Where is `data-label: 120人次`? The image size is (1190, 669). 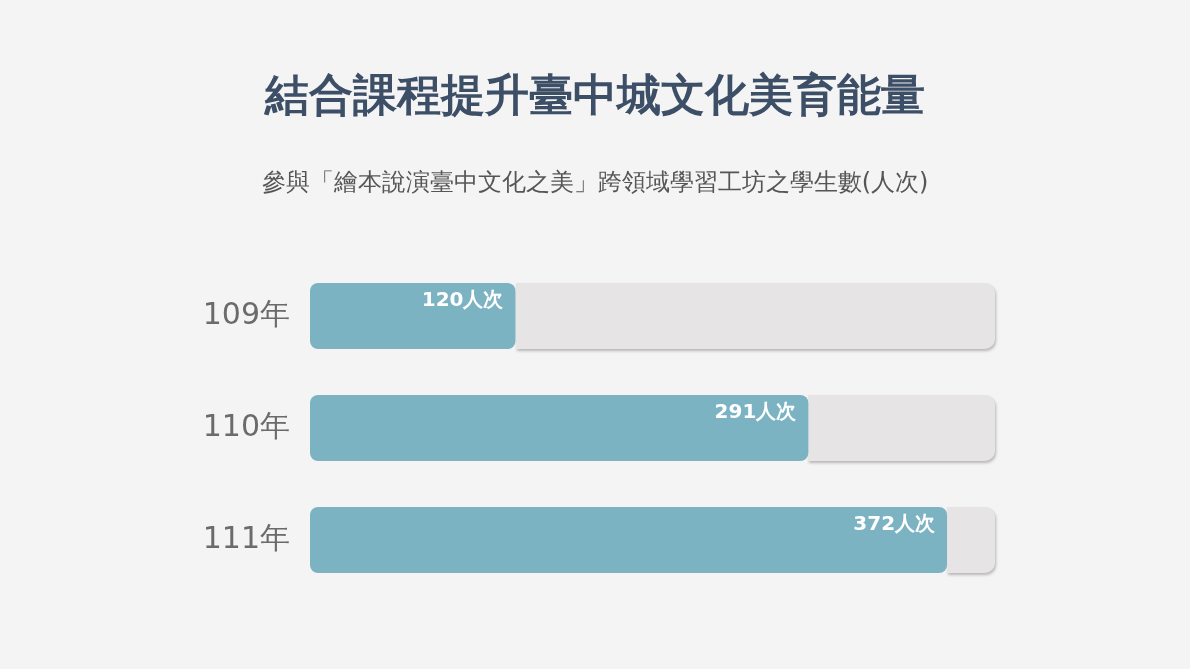 data-label: 120人次 is located at coordinates (463, 299).